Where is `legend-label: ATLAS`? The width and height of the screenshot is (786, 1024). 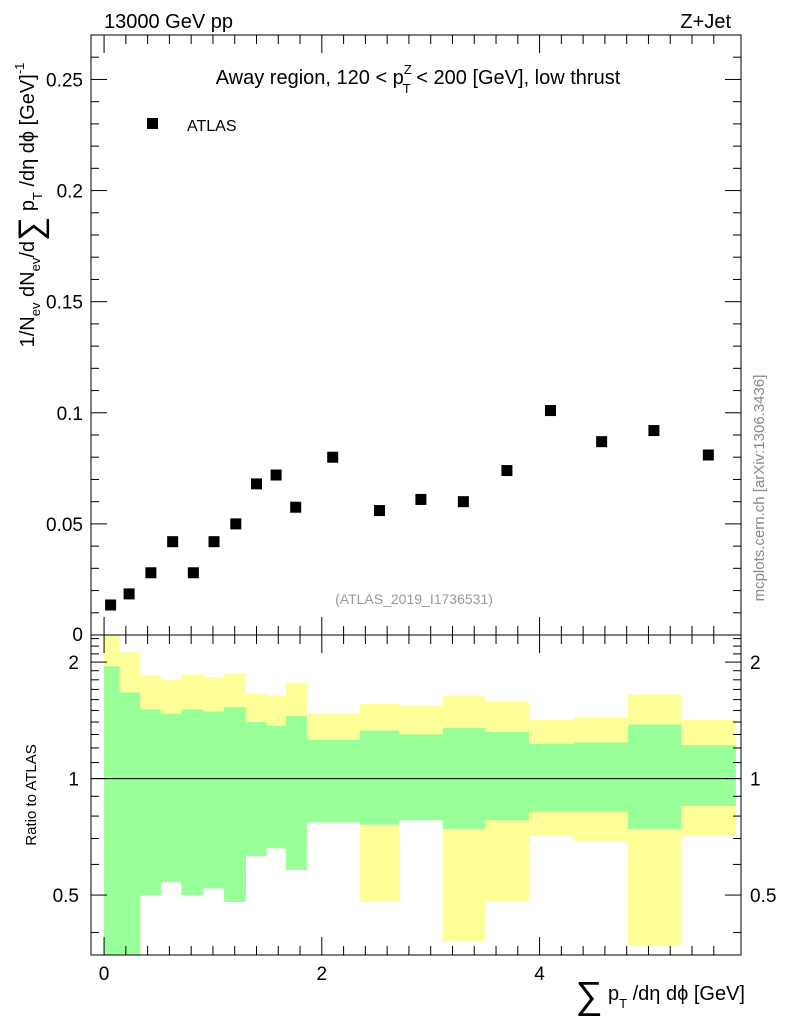 legend-label: ATLAS is located at coordinates (212, 126).